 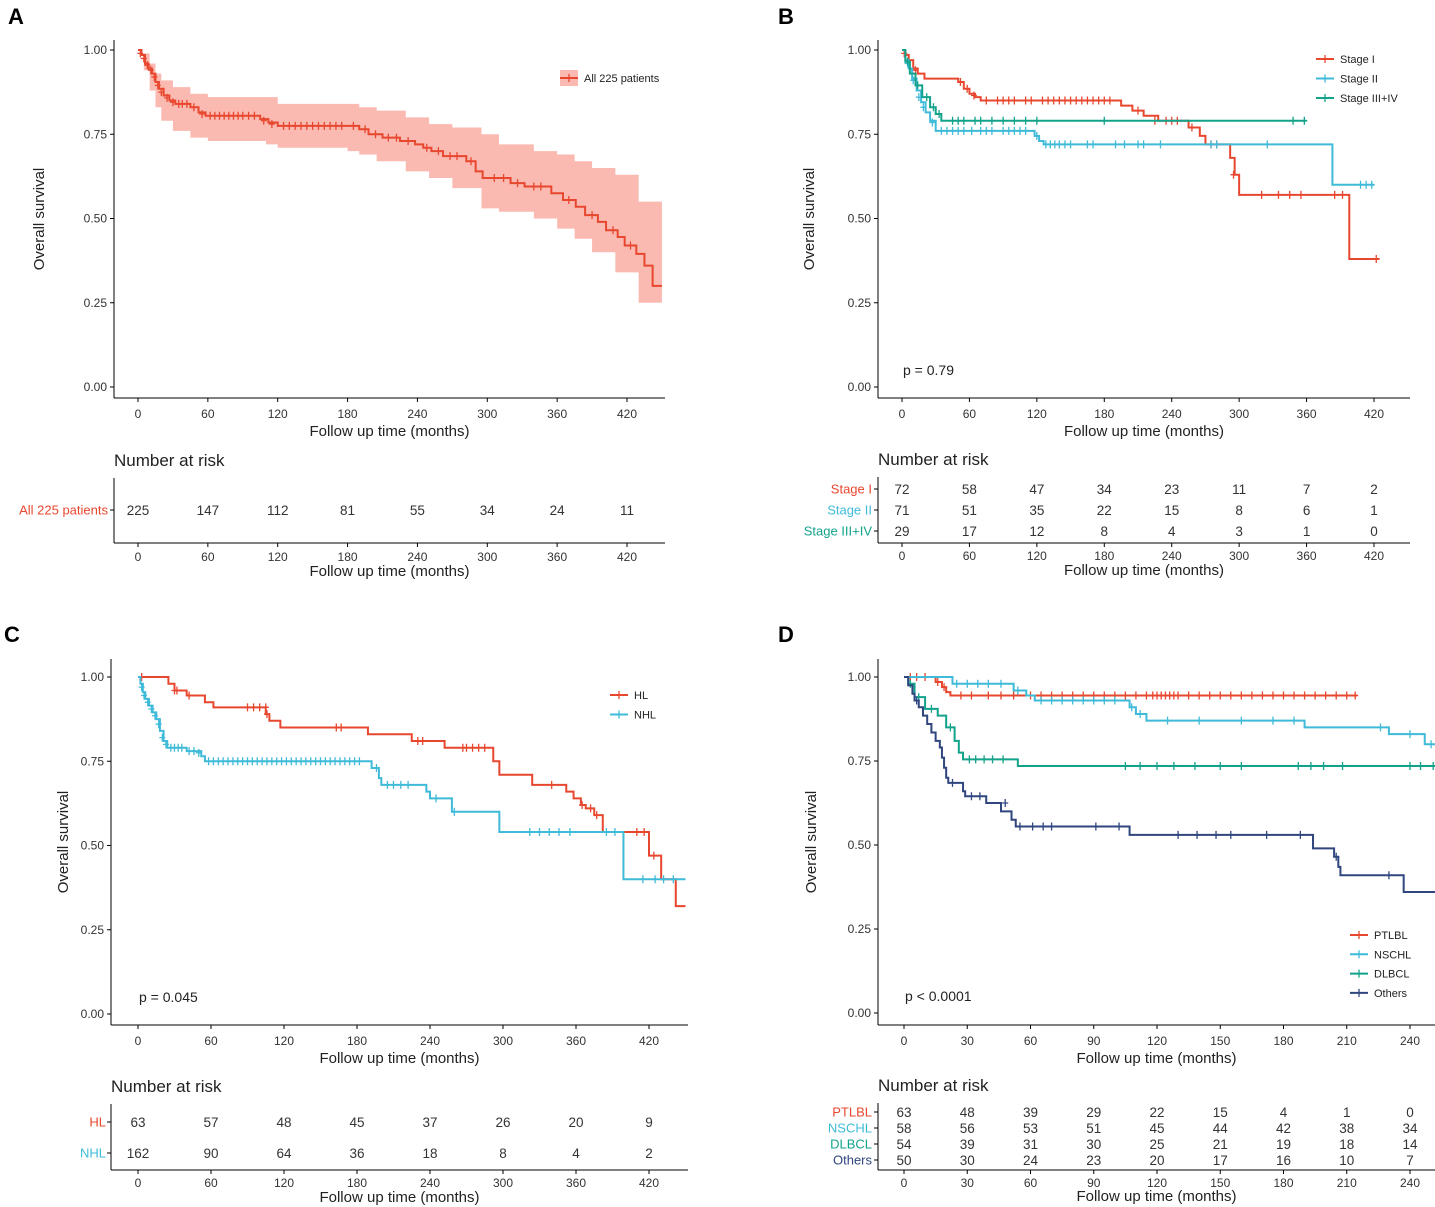 I want to click on legend-label: PTLBL, so click(x=1391, y=936).